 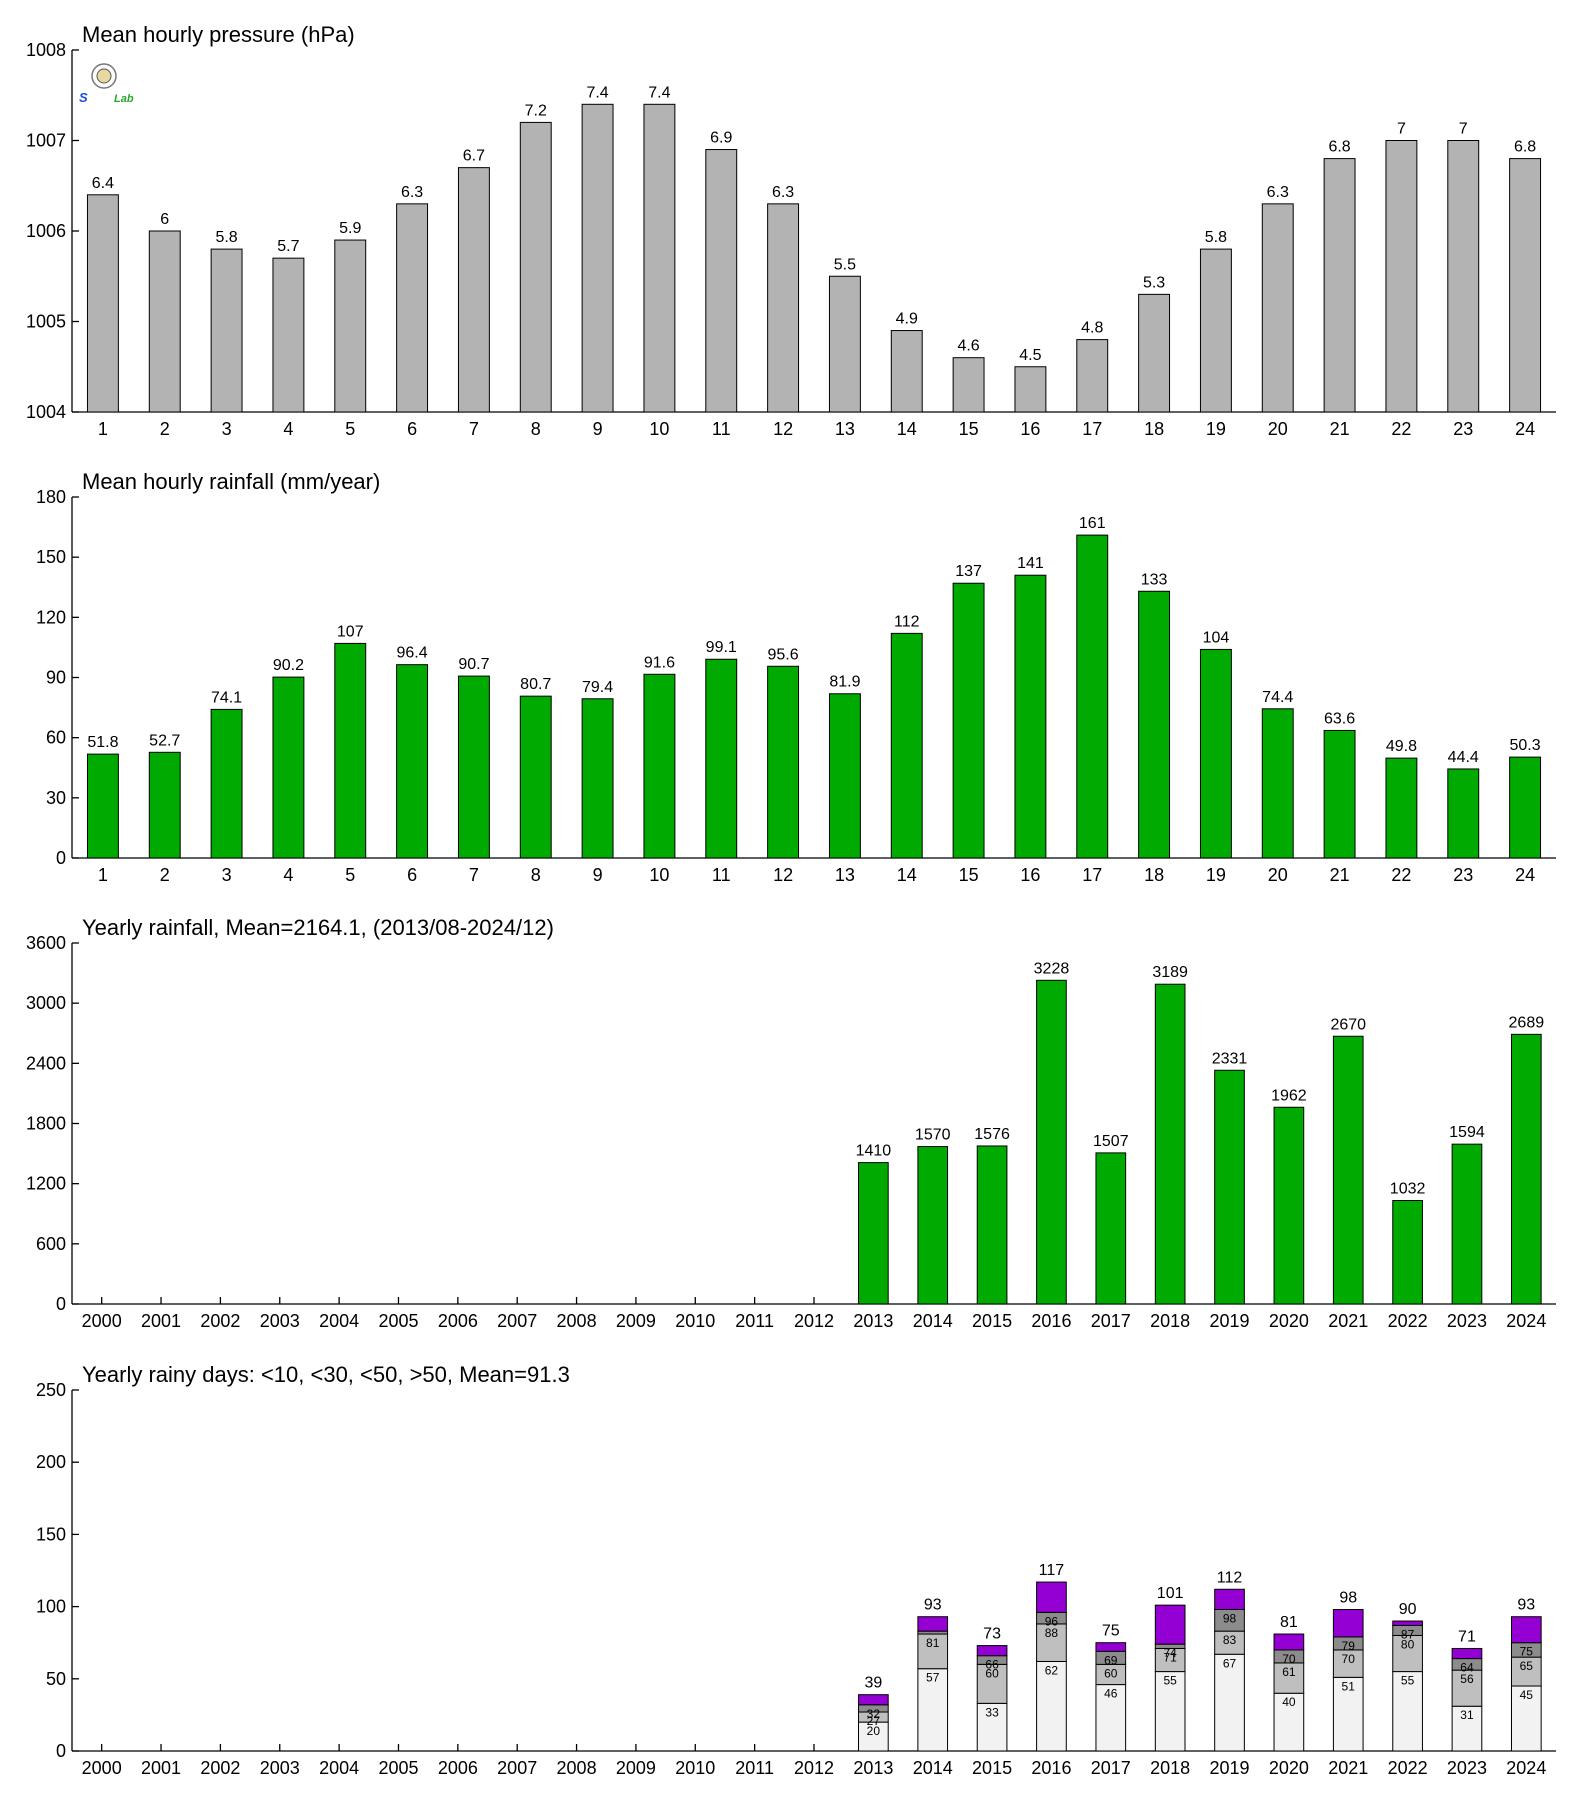 I want to click on x-tick-label: 2003, so click(x=280, y=1768).